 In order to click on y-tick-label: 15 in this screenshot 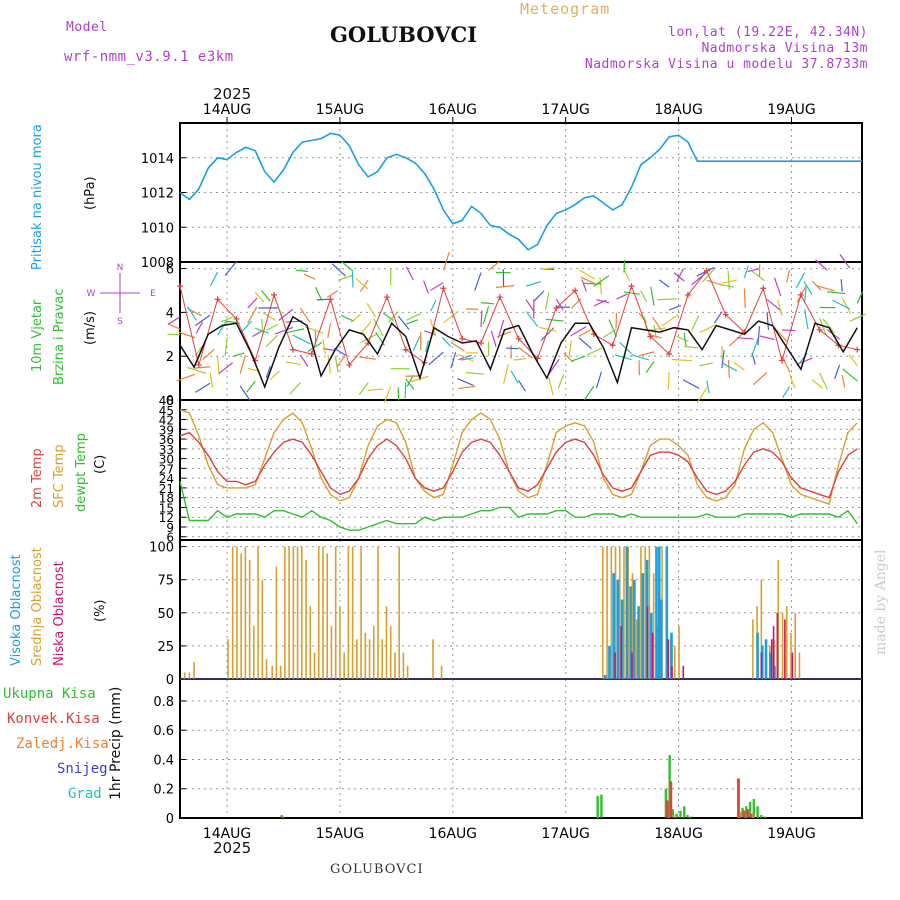, I will do `click(166, 508)`.